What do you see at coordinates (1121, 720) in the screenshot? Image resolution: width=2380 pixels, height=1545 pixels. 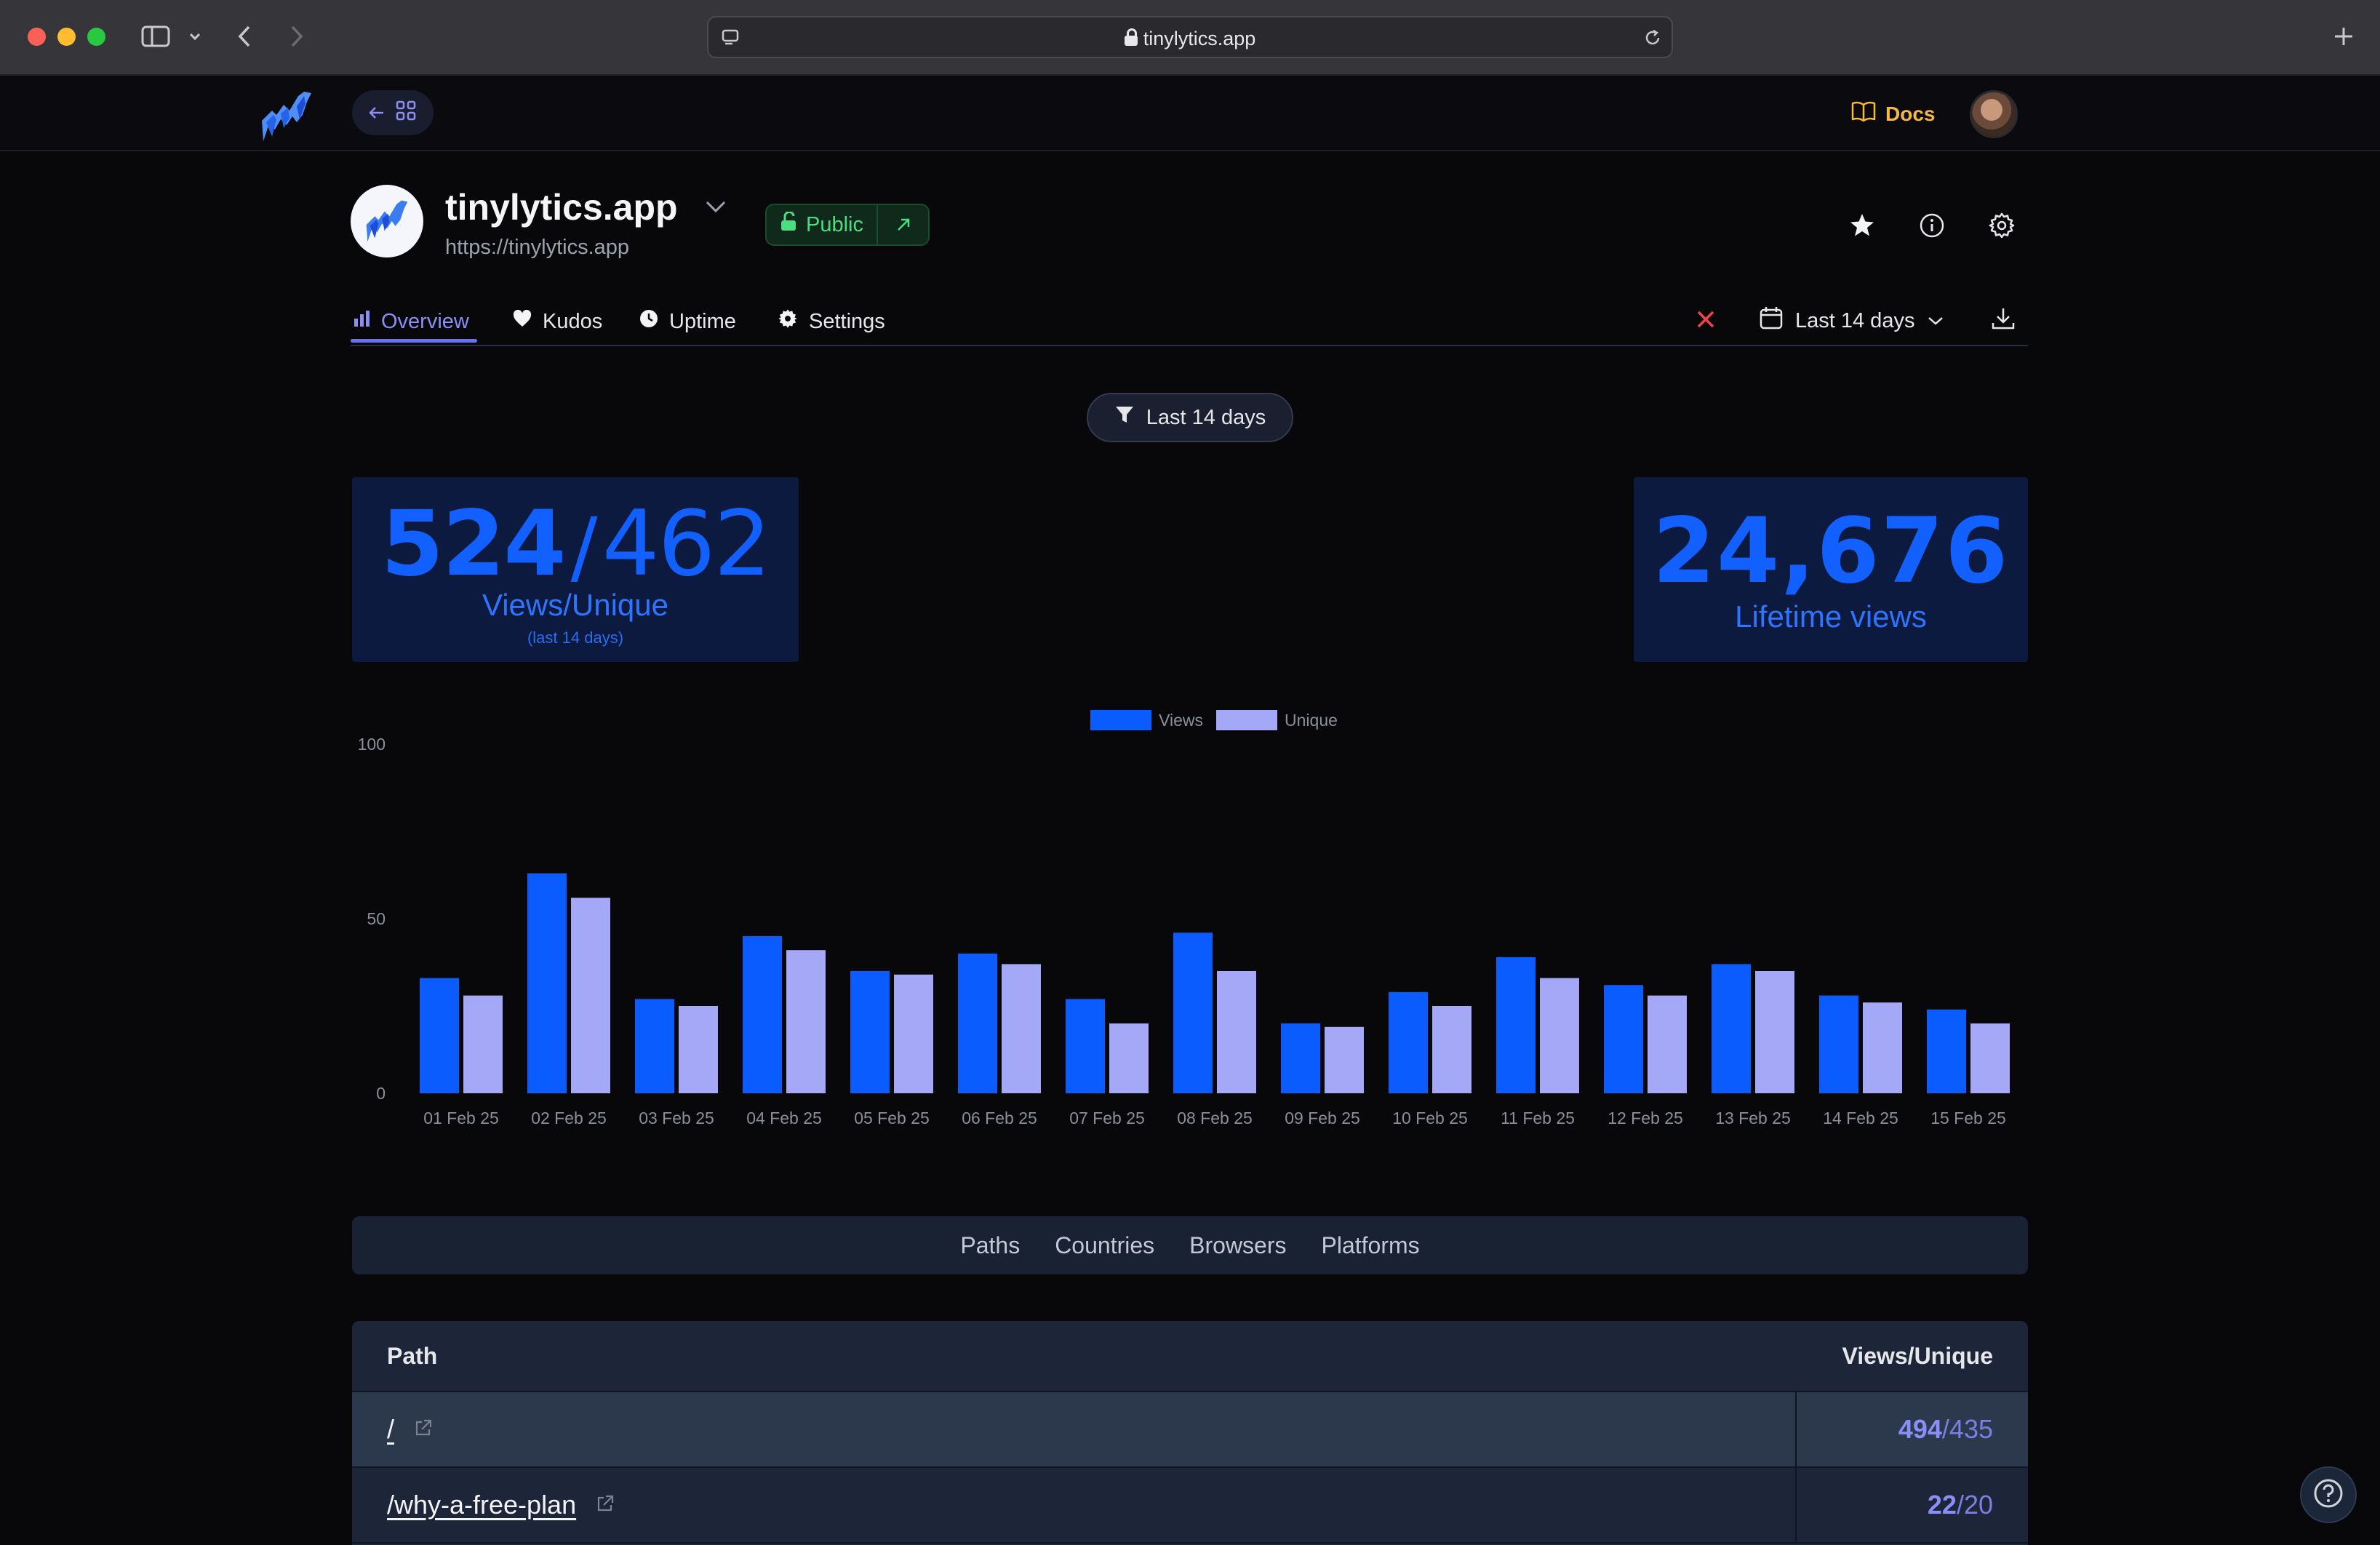 I see `legend-swatch-views` at bounding box center [1121, 720].